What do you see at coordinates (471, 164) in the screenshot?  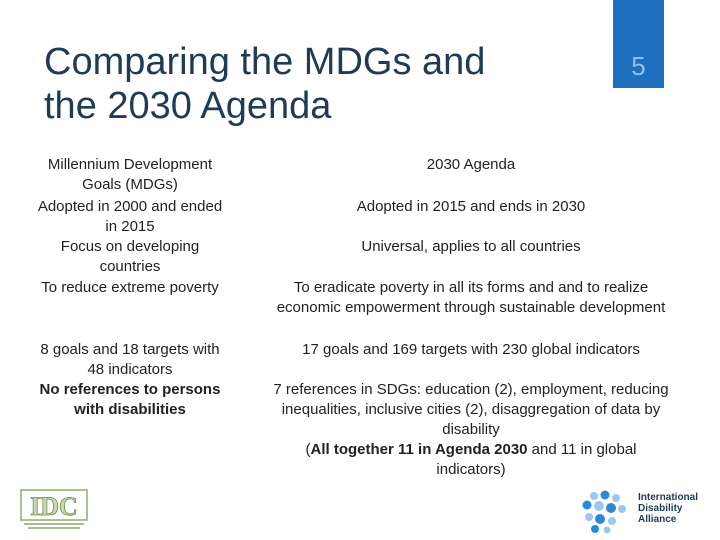 I see `right-header: 2030 Agenda` at bounding box center [471, 164].